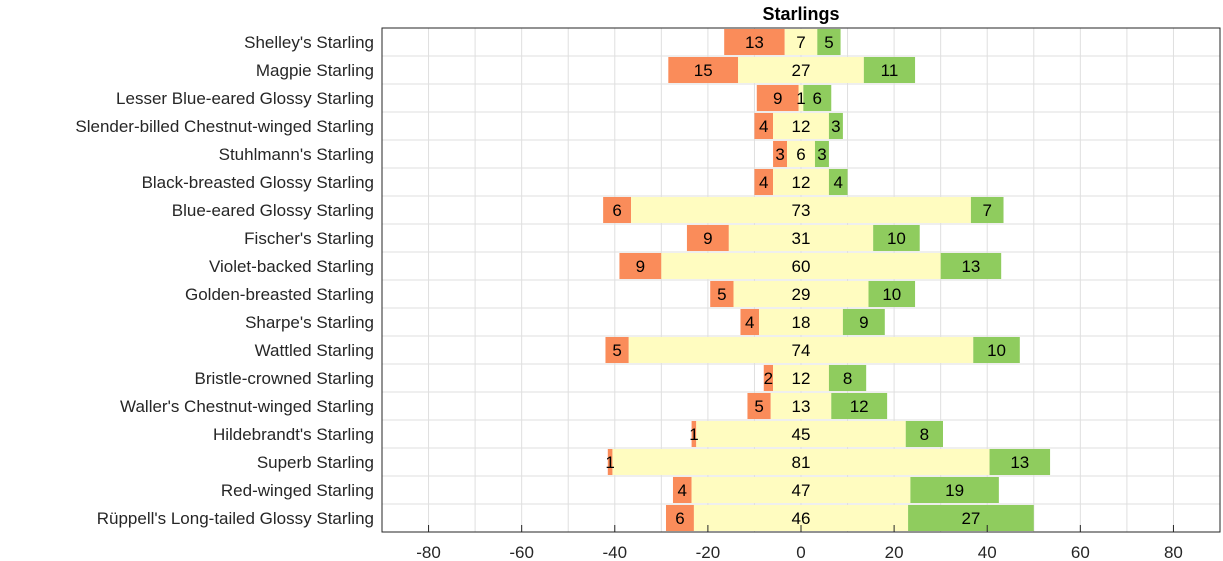  I want to click on data-label: 46, so click(801, 518).